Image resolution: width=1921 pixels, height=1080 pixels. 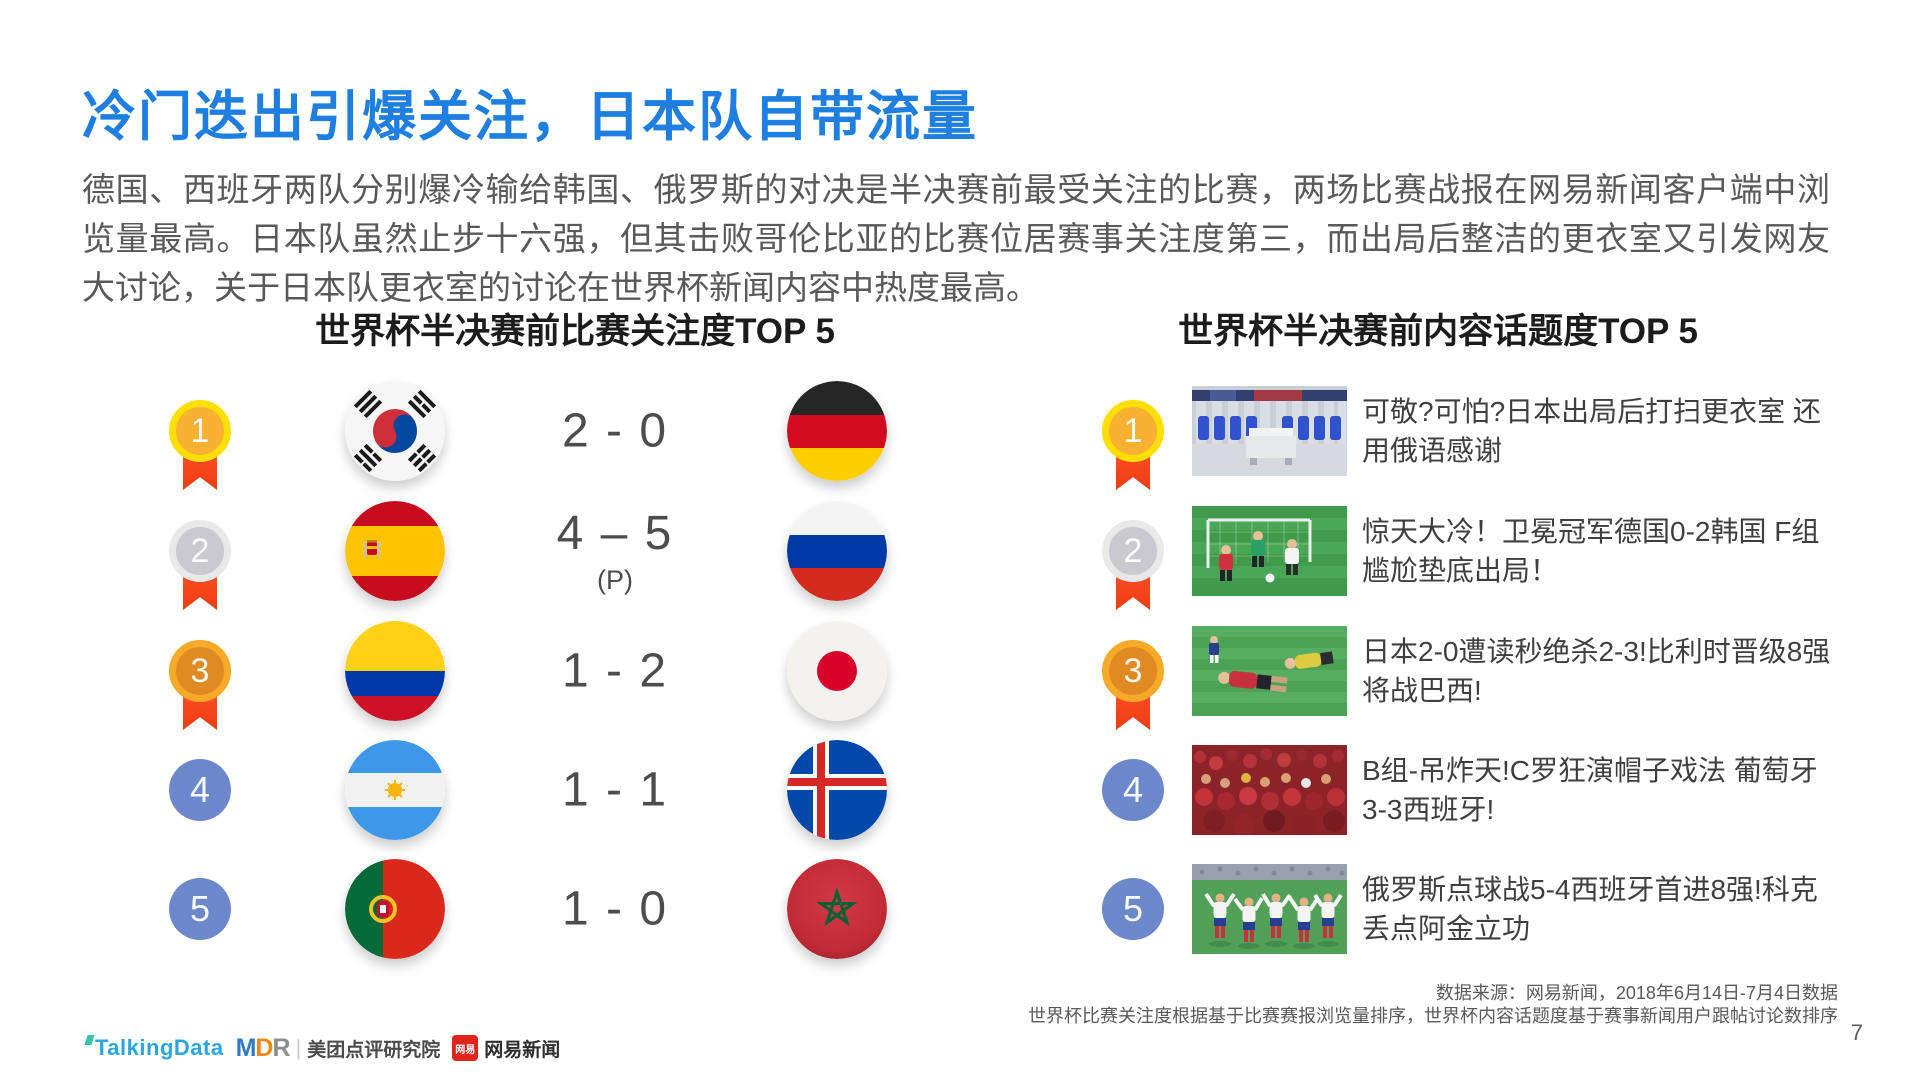 I want to click on news-headline: 俄罗斯点球战5-4西班牙首进8强!科克丢点阿金立功, so click(x=1590, y=909).